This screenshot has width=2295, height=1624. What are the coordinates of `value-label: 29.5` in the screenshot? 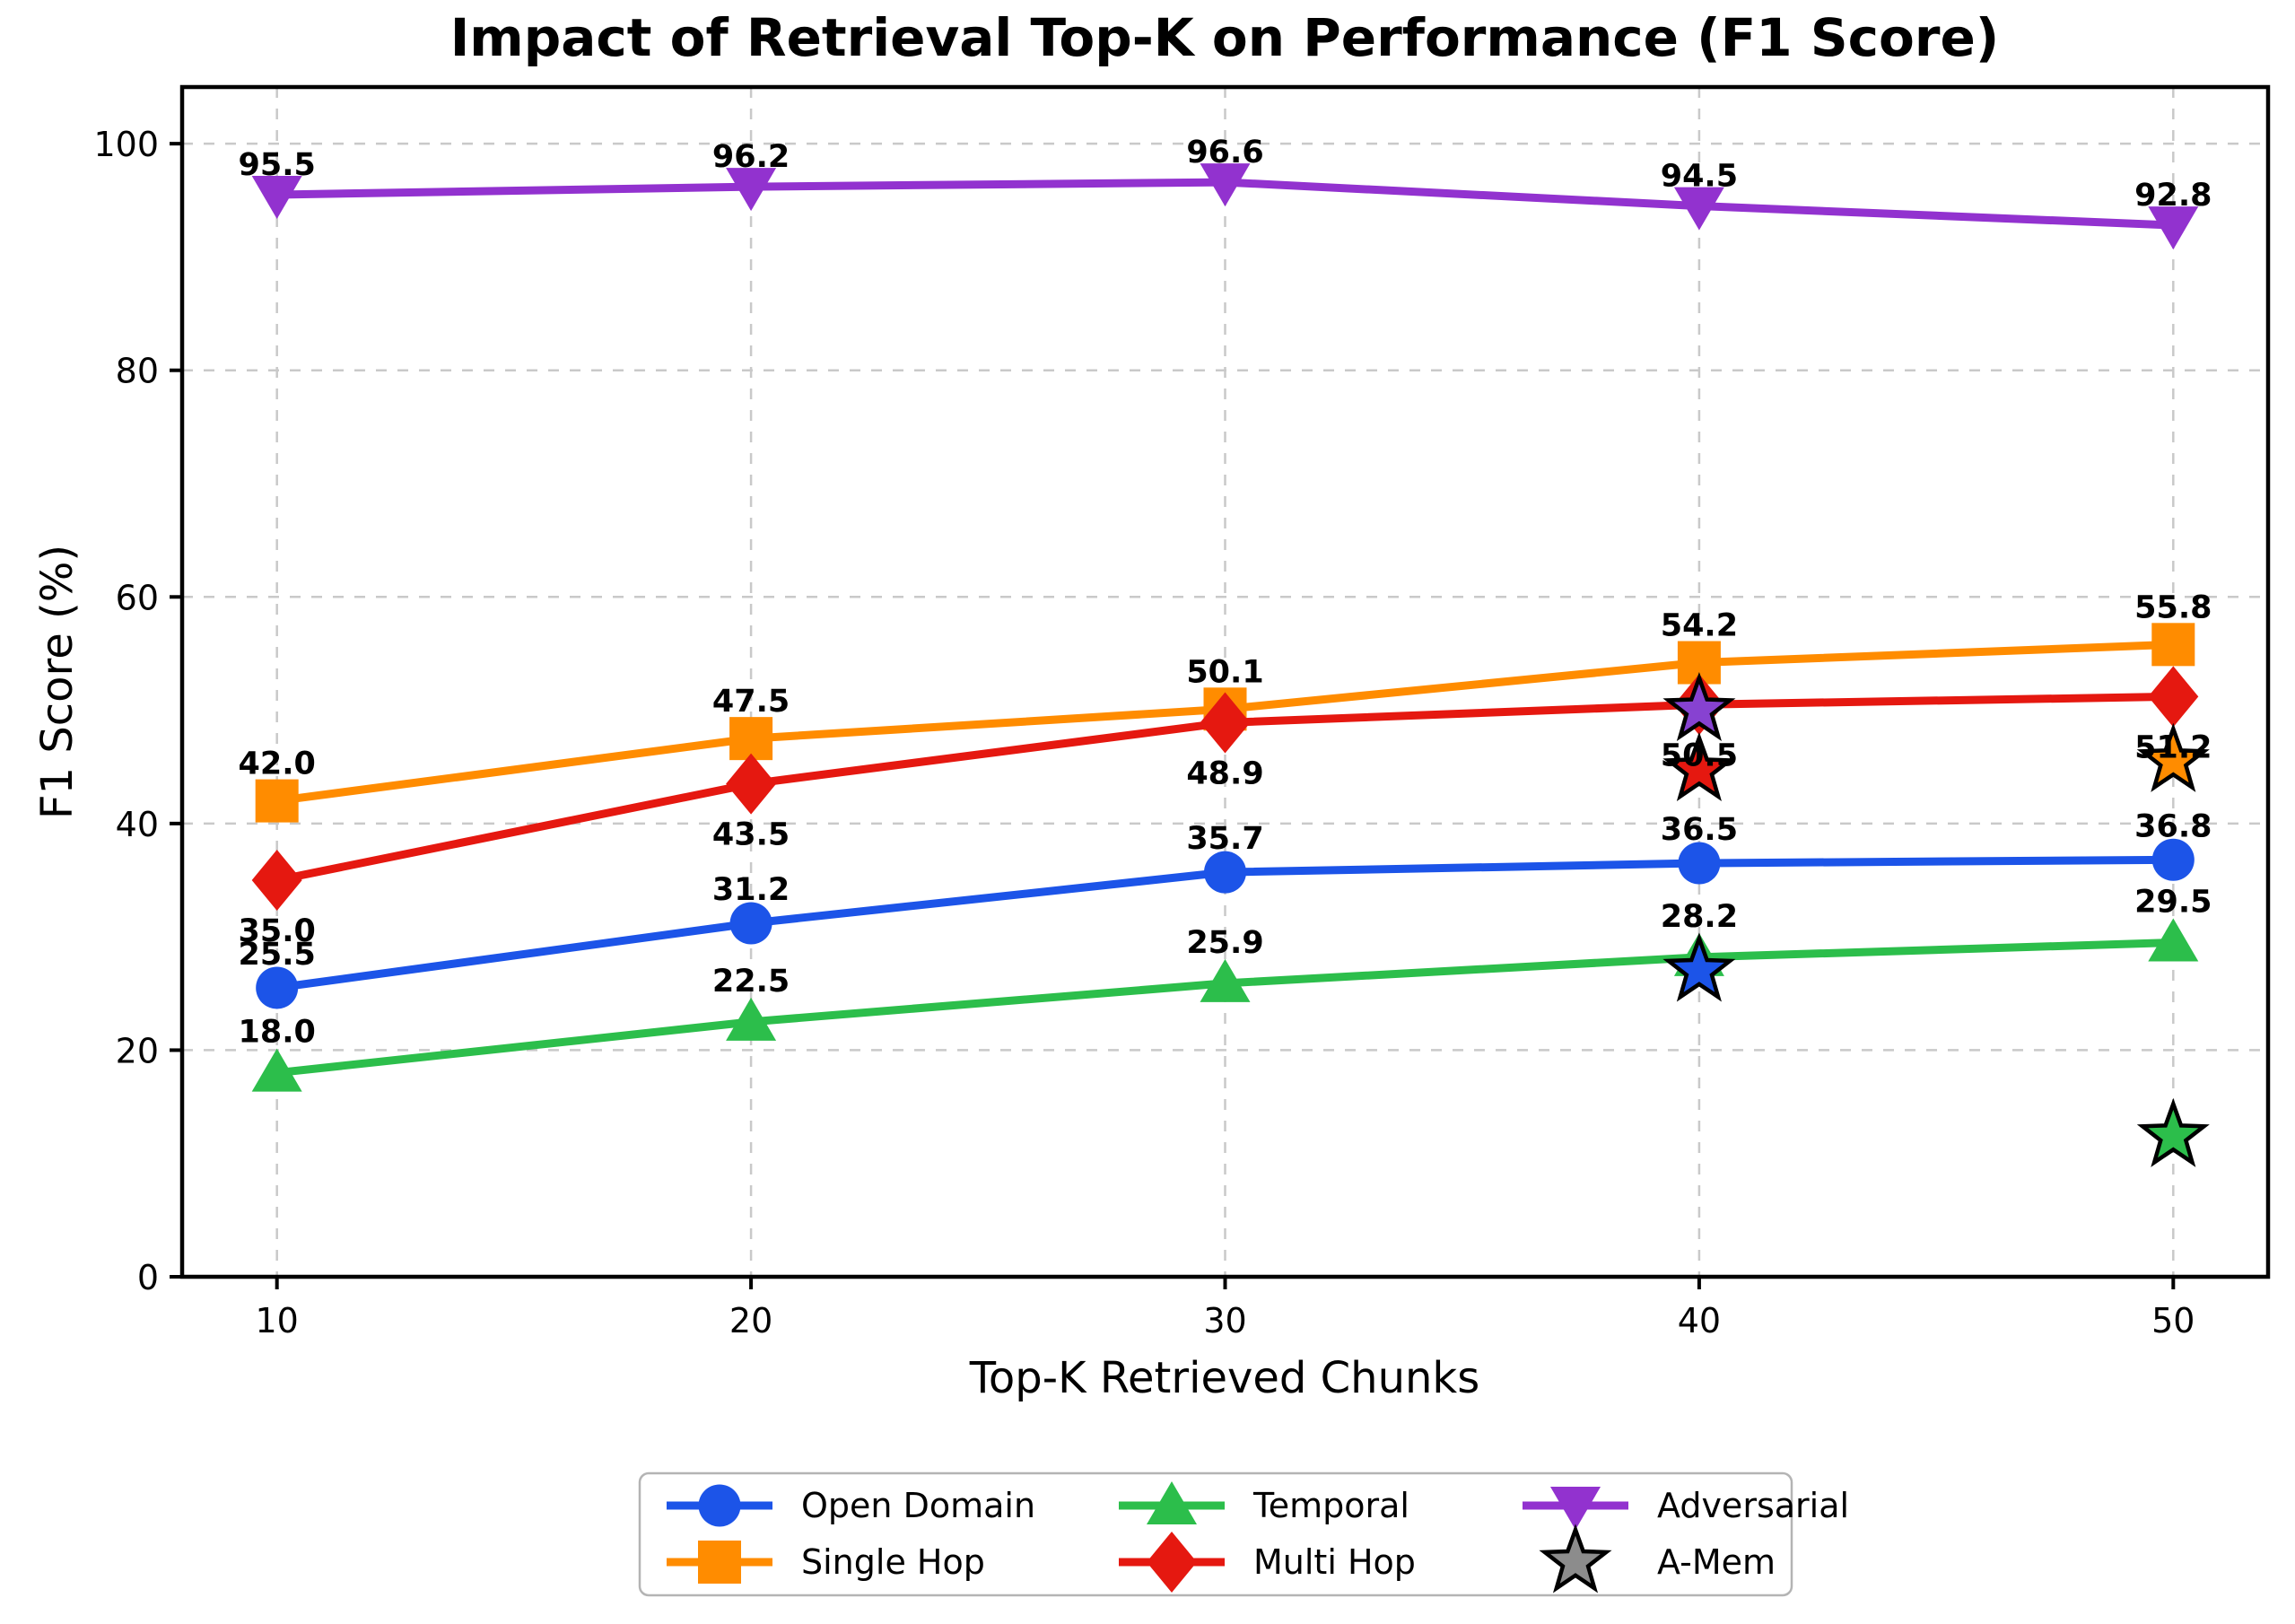 It's located at (2173, 902).